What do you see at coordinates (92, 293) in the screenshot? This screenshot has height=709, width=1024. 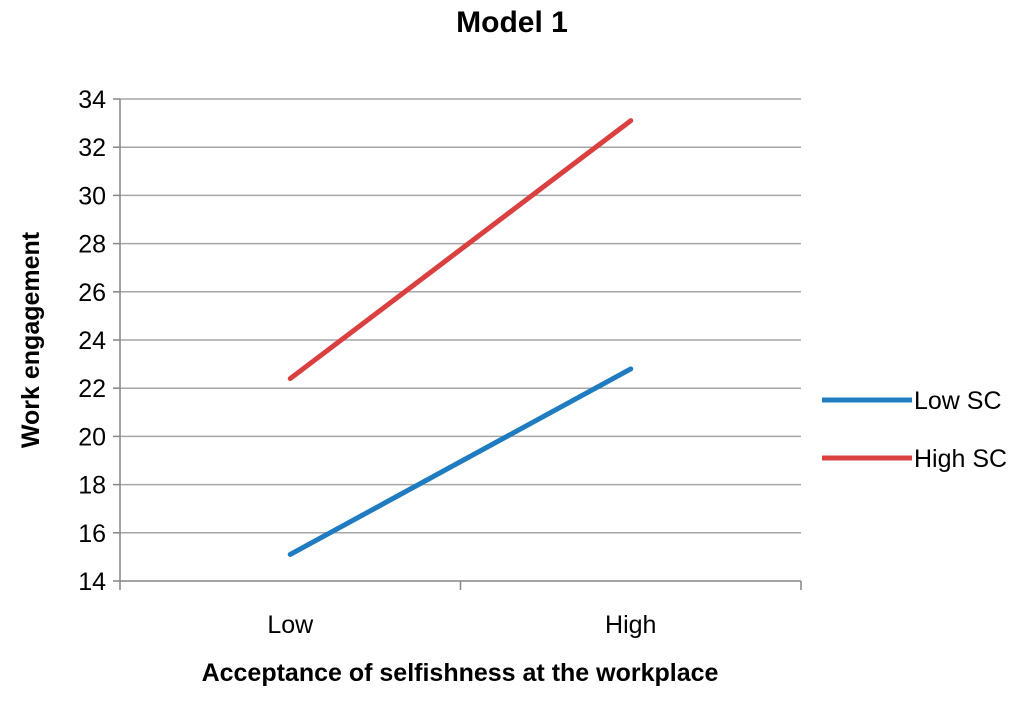 I see `y-tick-label: 26` at bounding box center [92, 293].